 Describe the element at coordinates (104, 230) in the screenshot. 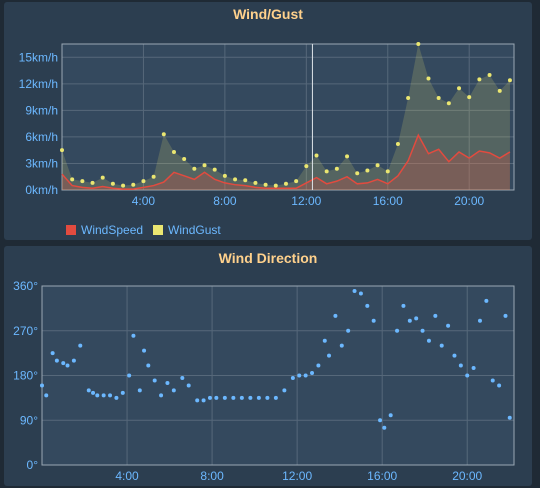

I see `legend-item-windspeed: WindSpeed` at that location.